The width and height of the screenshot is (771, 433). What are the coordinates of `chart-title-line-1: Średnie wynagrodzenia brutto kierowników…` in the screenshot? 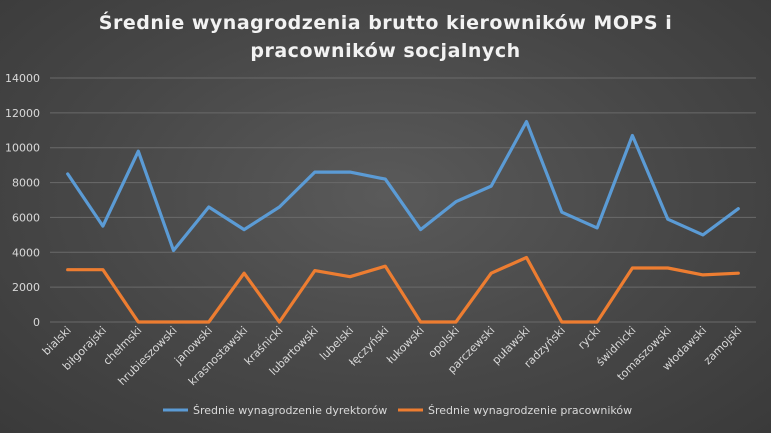 It's located at (385, 22).